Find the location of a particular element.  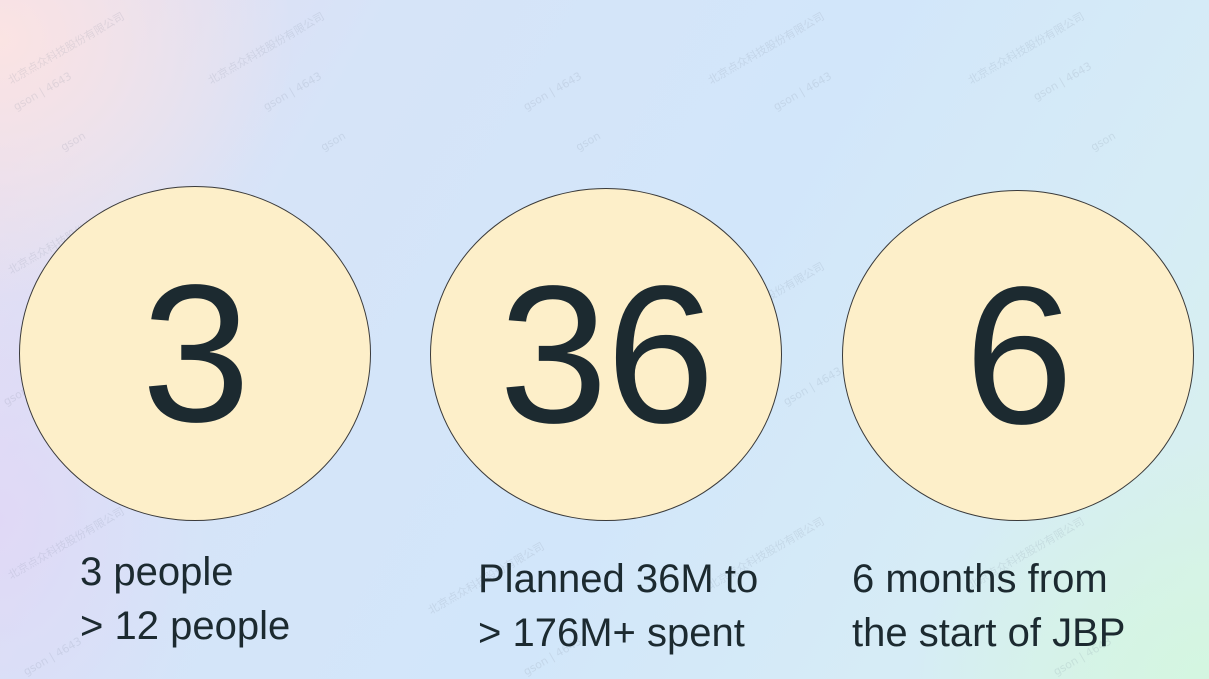

caption-line: the start of JBP is located at coordinates (989, 633).